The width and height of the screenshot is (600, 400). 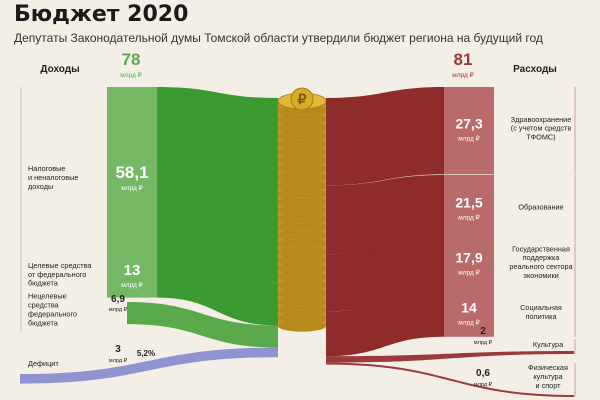 What do you see at coordinates (575, 131) in the screenshot?
I see `expense-healthcare-bracket` at bounding box center [575, 131].